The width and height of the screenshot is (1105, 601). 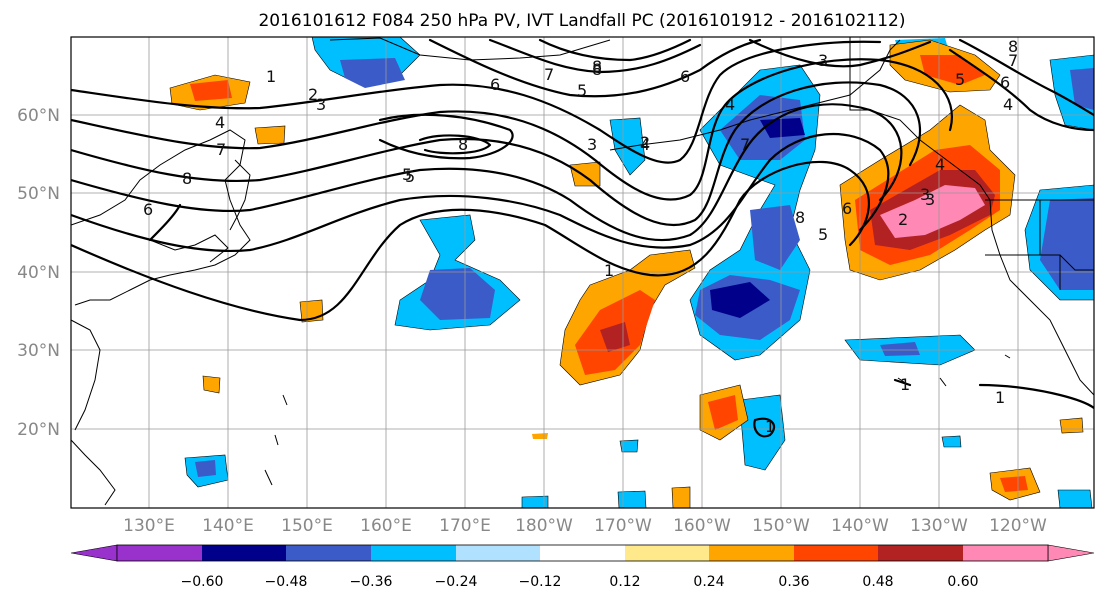 I want to click on lat-label: 20°N, so click(x=38, y=430).